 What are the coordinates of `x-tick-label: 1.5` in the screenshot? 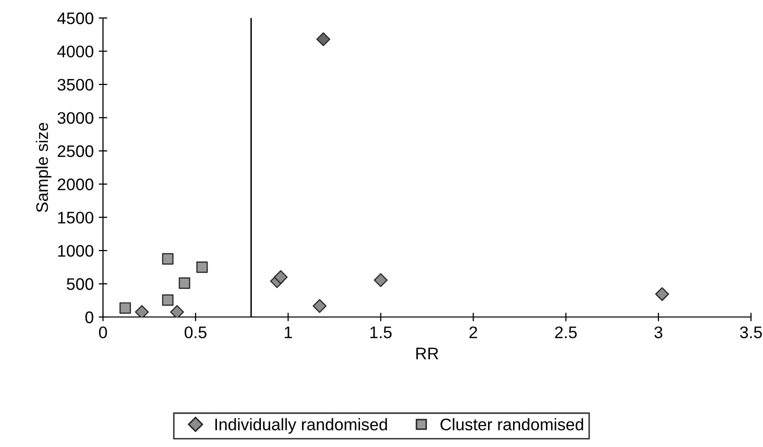 It's located at (381, 332).